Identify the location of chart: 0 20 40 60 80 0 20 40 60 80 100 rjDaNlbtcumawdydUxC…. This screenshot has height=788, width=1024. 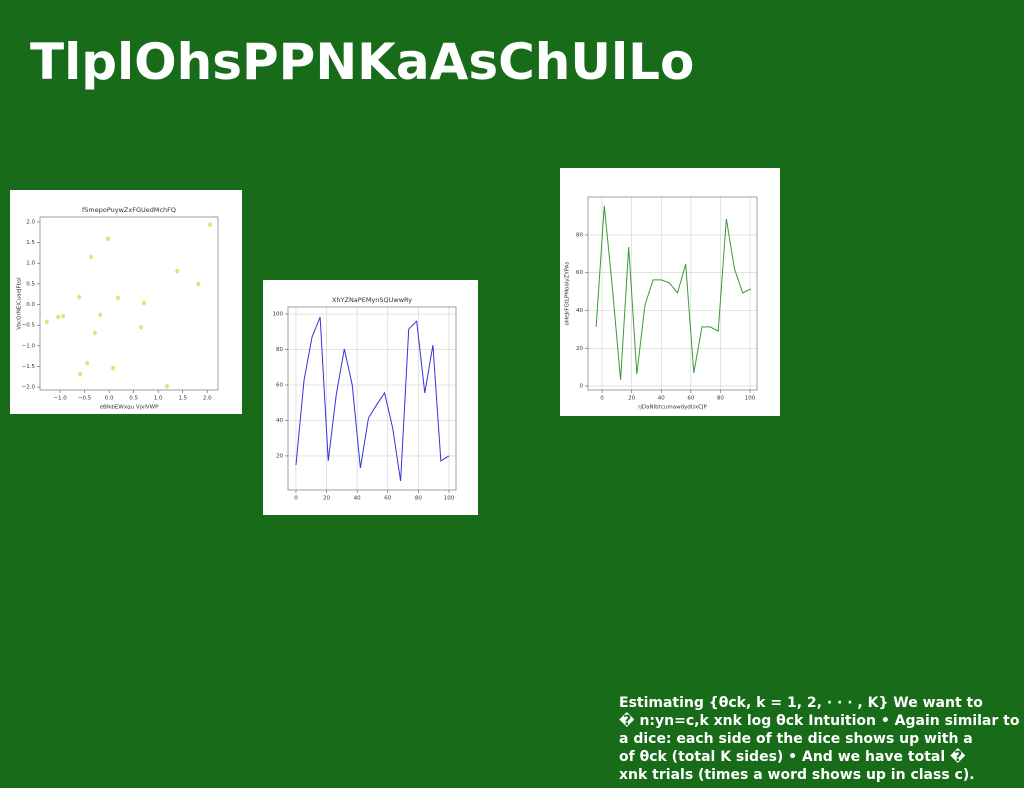
(670, 292).